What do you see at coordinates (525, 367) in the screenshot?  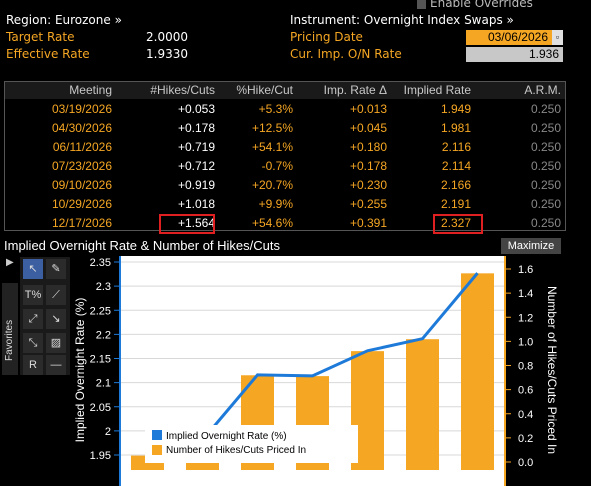 I see `right-axis-tick-label: 0.8` at bounding box center [525, 367].